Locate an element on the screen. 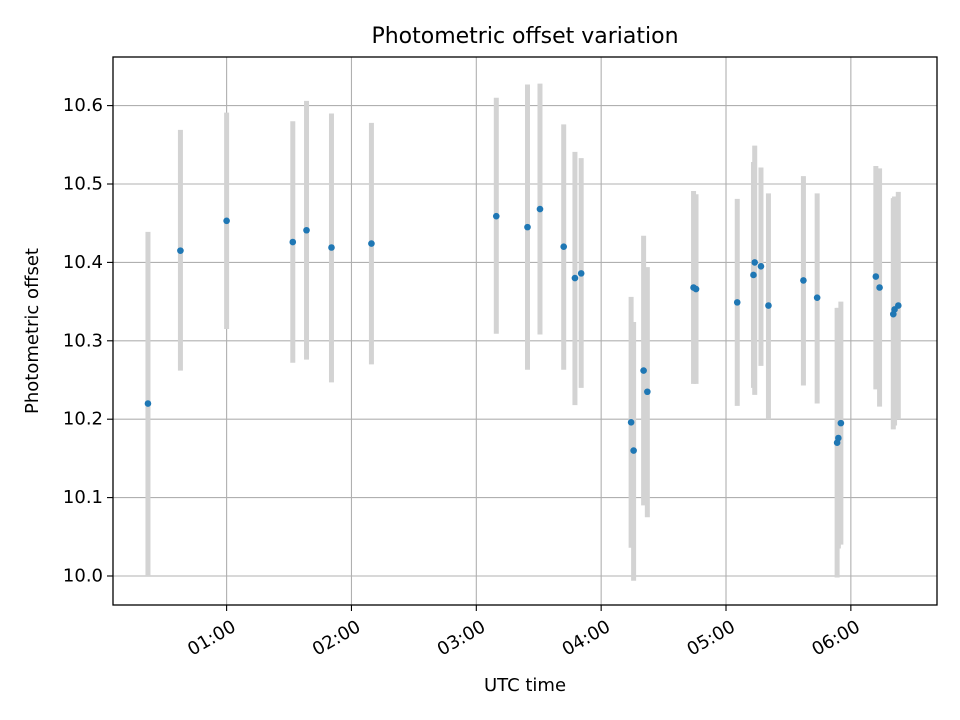 The image size is (960, 720). y-axis-ticks: 10.0 10.1 10.2 10.3 10.4 10.5 10.6 is located at coordinates (88, 340).